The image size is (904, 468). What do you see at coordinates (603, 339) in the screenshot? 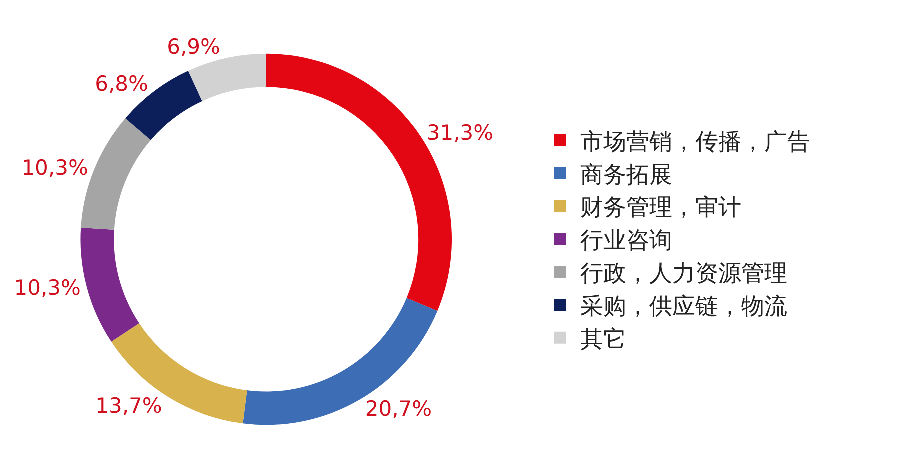
I see `legend-label: 其它` at bounding box center [603, 339].